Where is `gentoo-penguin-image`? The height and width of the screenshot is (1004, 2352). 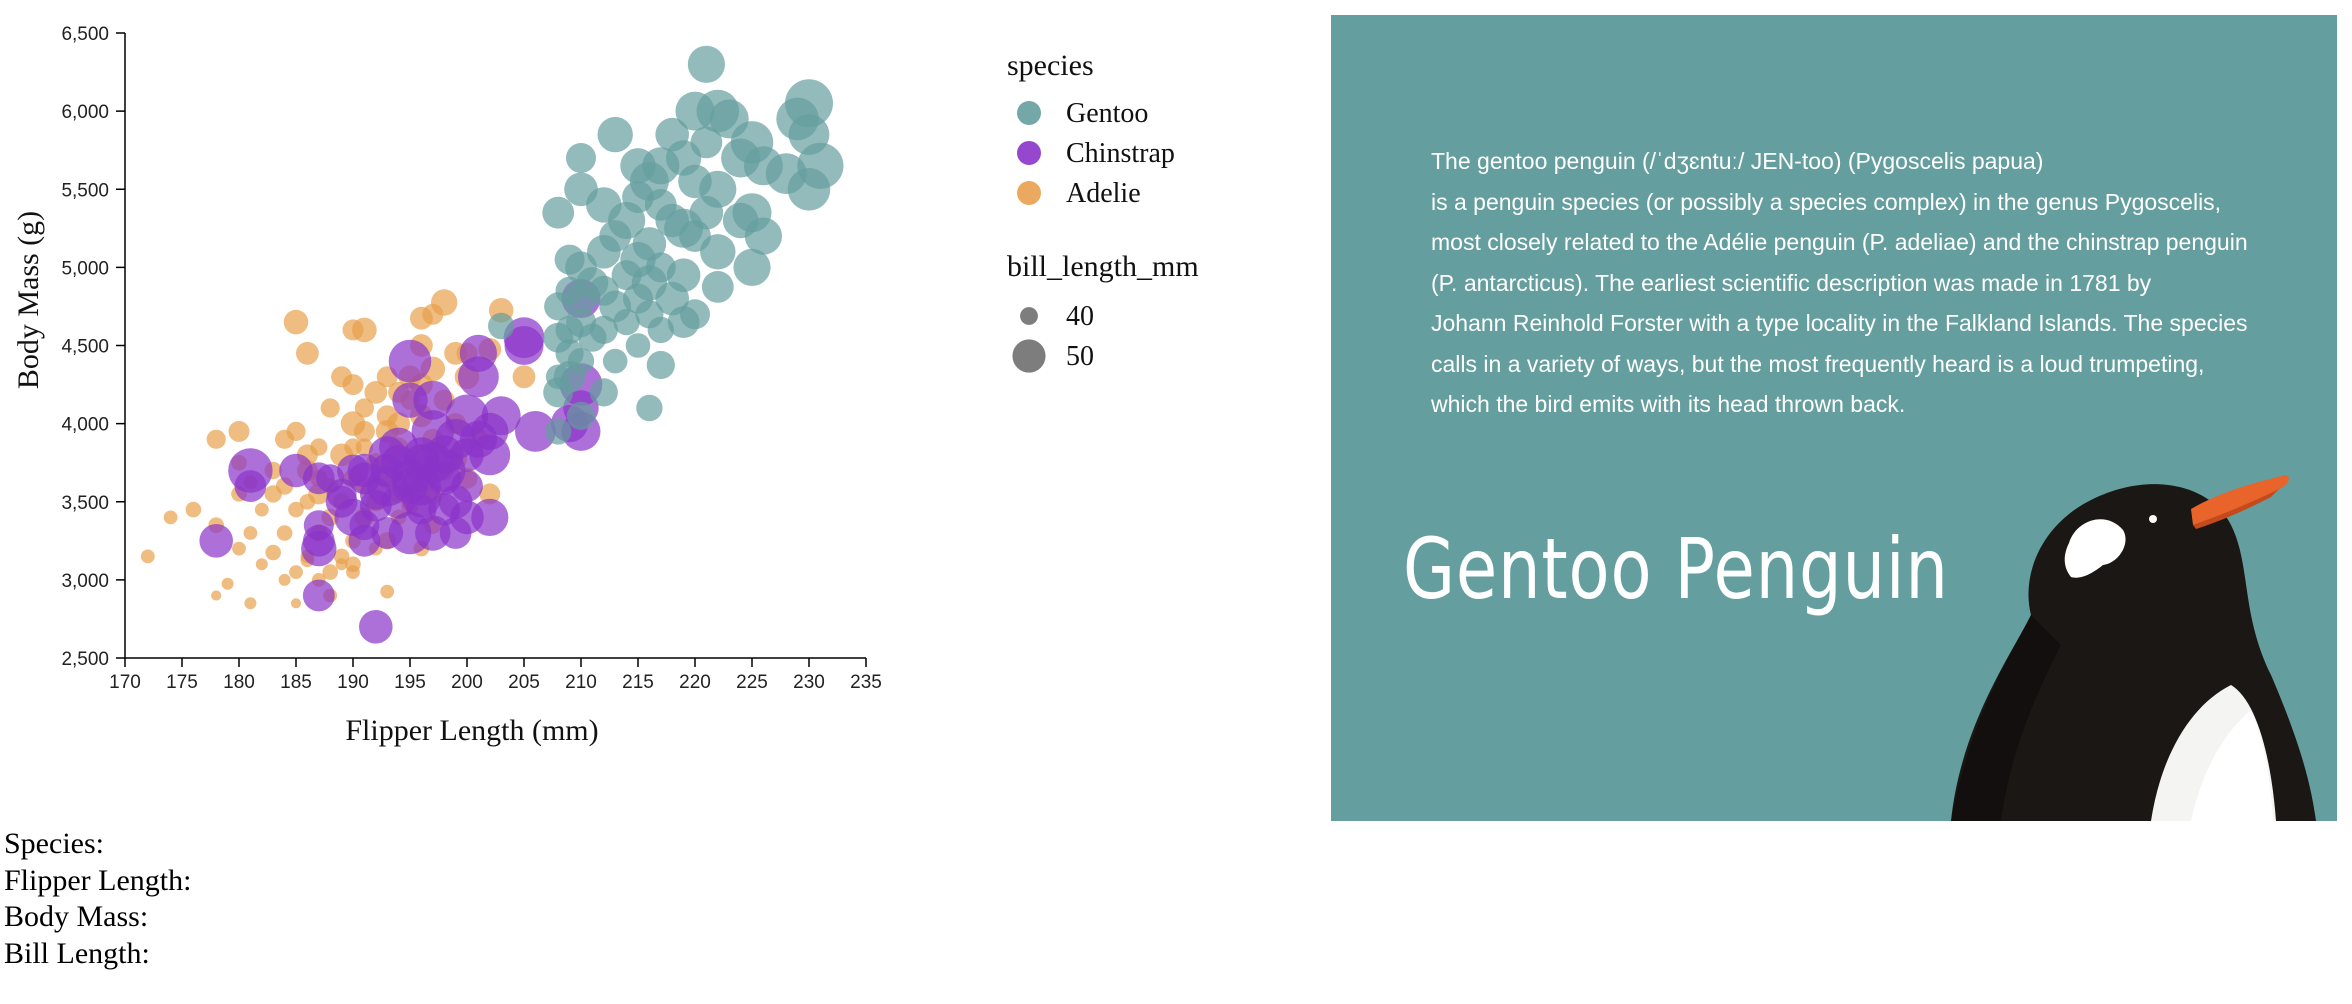 gentoo-penguin-image is located at coordinates (2133, 648).